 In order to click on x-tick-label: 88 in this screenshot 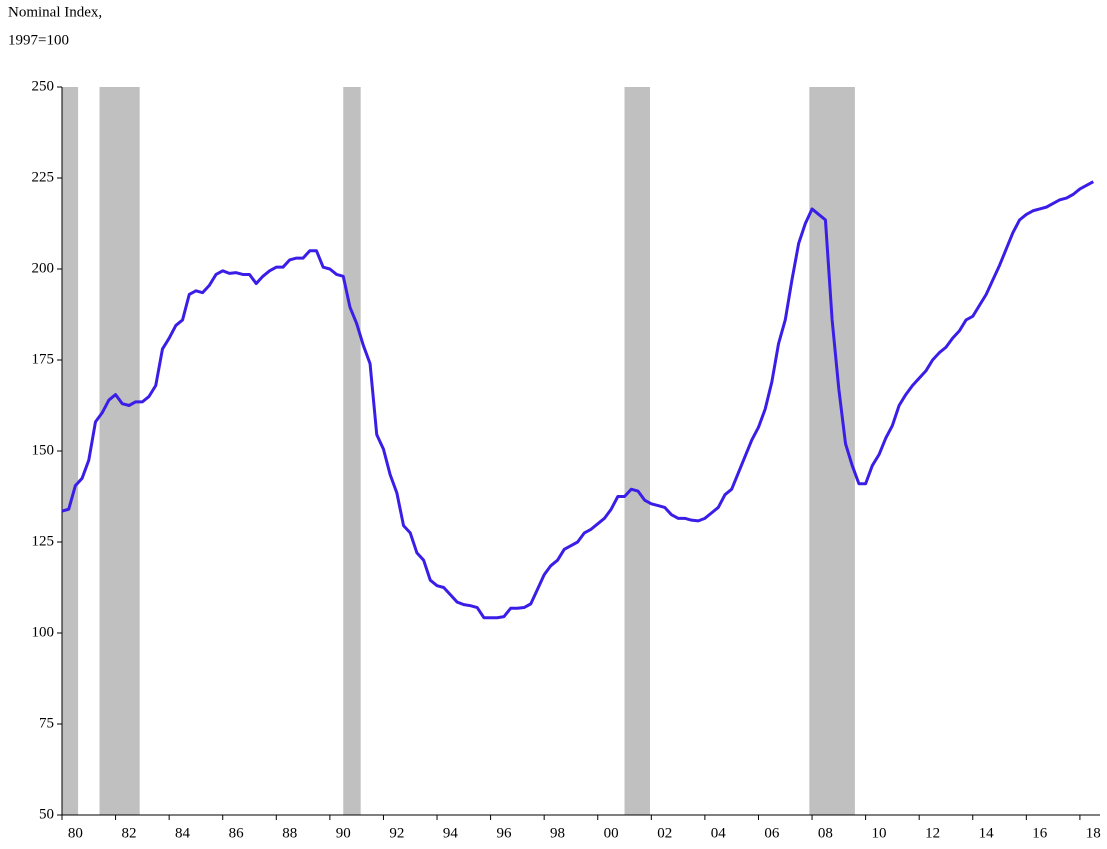, I will do `click(289, 833)`.